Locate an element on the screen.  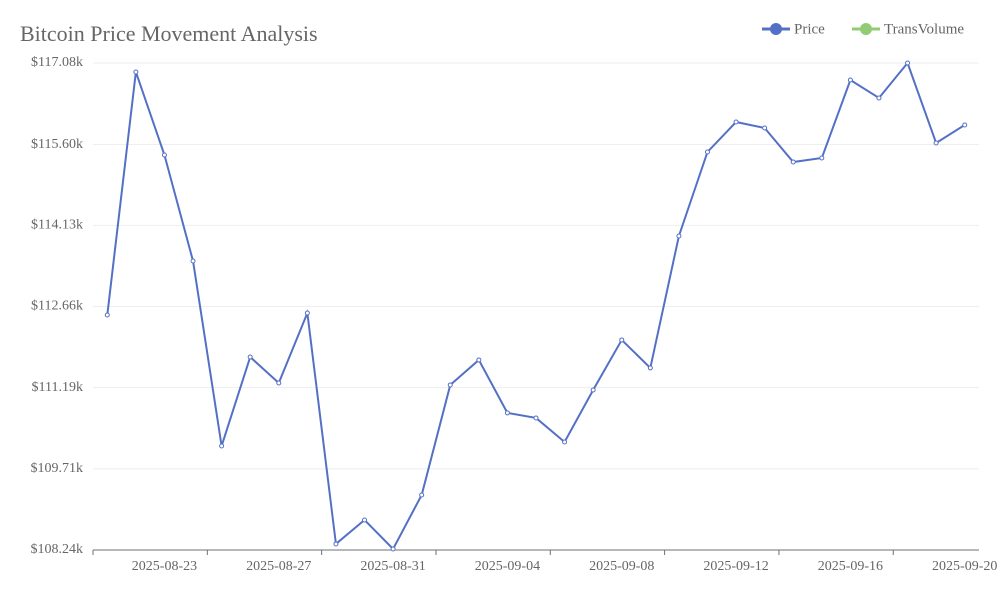
chart-title: Bitcoin Price Movement Analysis is located at coordinates (169, 33).